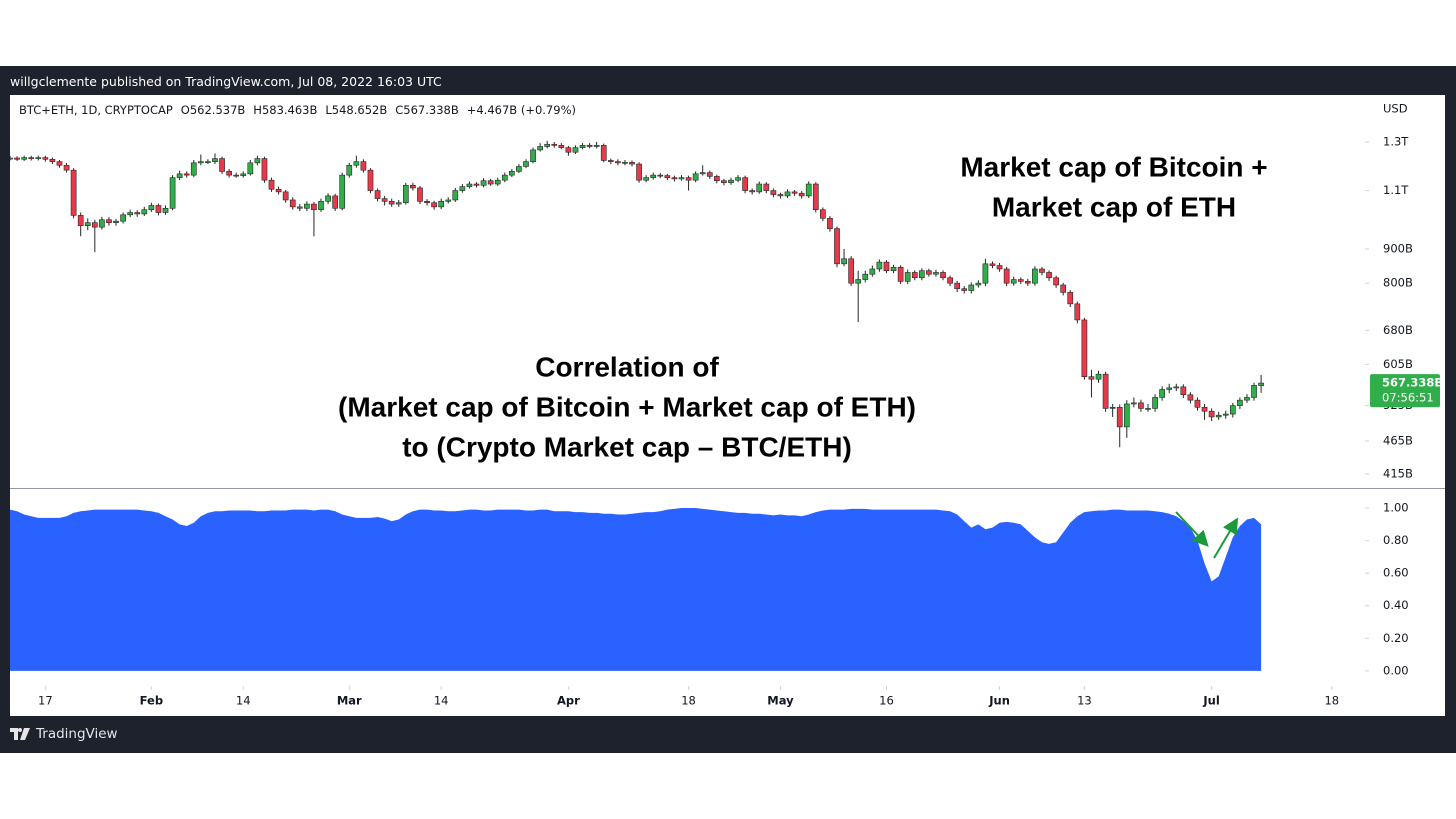  What do you see at coordinates (96, 110) in the screenshot?
I see `legend-symbol: BTC+ETH, 1D, CRYPTOCAP` at bounding box center [96, 110].